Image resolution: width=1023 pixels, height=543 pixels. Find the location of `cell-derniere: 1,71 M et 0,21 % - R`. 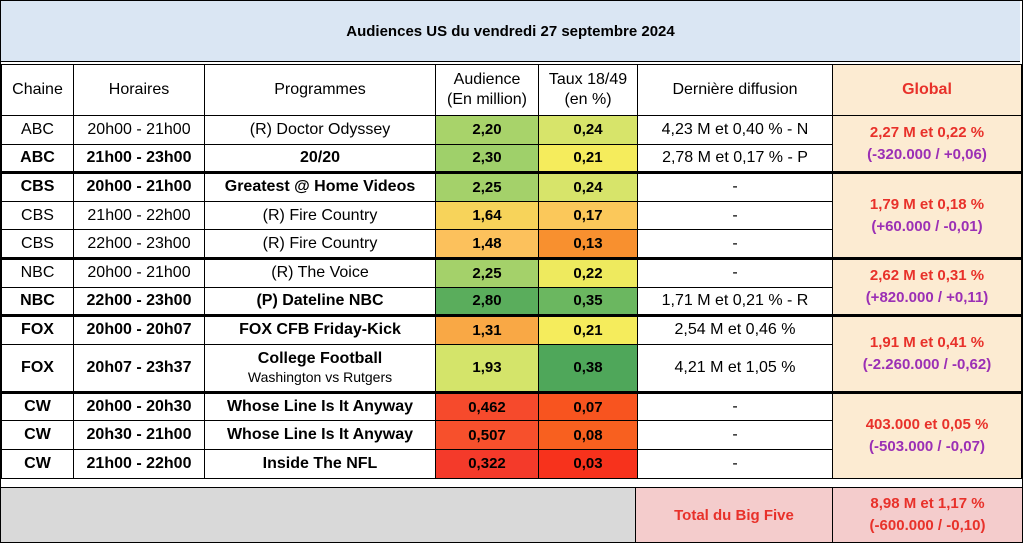

cell-derniere: 1,71 M et 0,21 % - R is located at coordinates (735, 301).